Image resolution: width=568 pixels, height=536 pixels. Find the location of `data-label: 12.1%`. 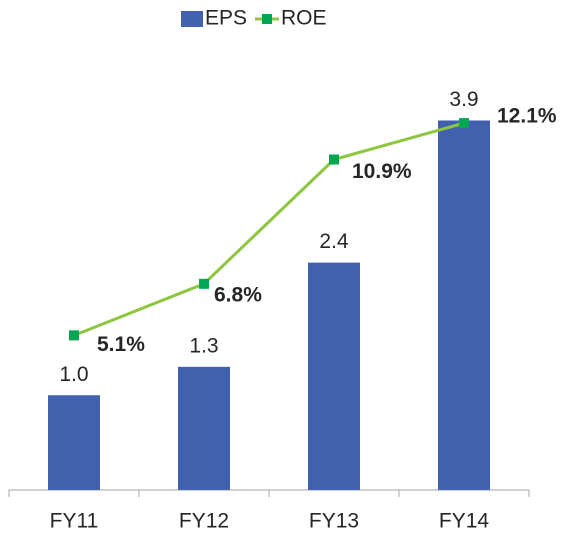

data-label: 12.1% is located at coordinates (527, 116).